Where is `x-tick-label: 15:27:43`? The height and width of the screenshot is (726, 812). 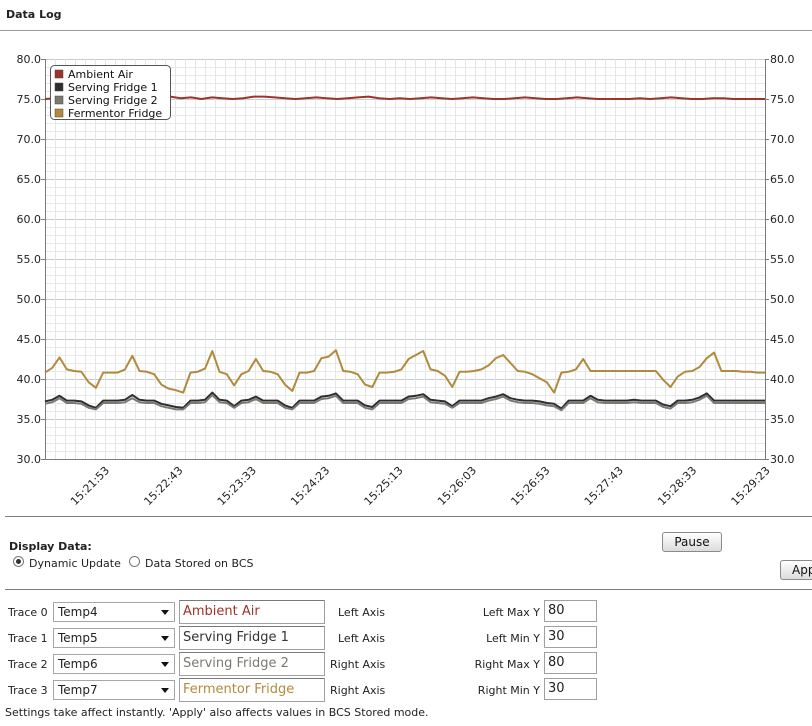
x-tick-label: 15:27:43 is located at coordinates (604, 486).